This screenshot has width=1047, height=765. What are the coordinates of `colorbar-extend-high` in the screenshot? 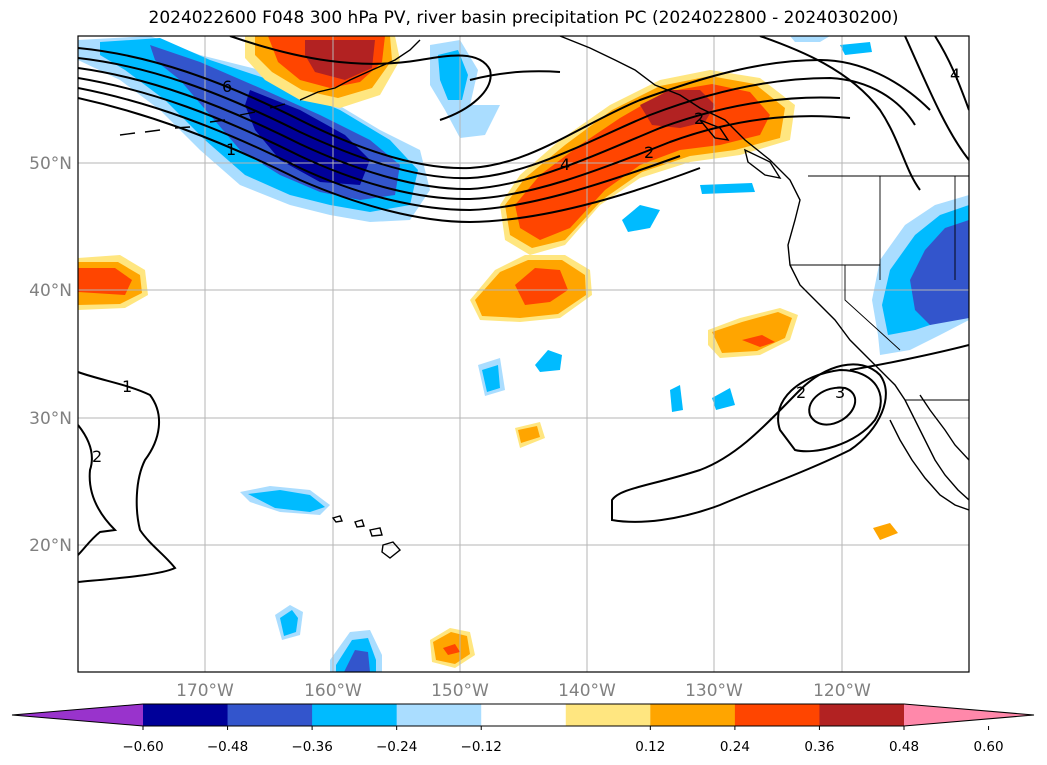 It's located at (969, 715).